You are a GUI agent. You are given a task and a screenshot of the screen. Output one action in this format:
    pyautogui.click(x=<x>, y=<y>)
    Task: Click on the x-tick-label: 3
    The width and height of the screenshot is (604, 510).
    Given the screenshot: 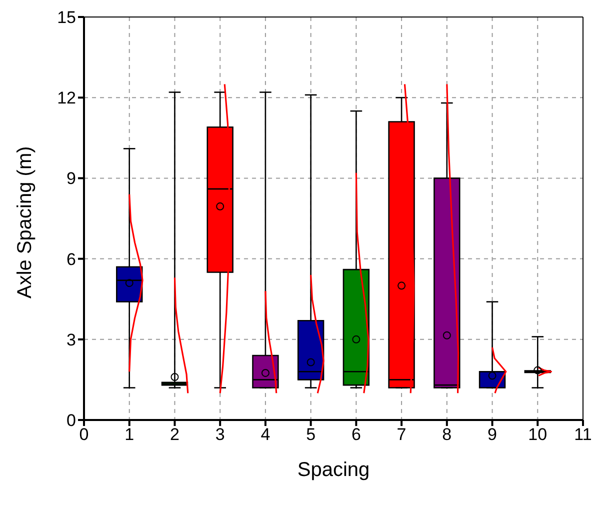 What is the action you would take?
    pyautogui.click(x=220, y=434)
    